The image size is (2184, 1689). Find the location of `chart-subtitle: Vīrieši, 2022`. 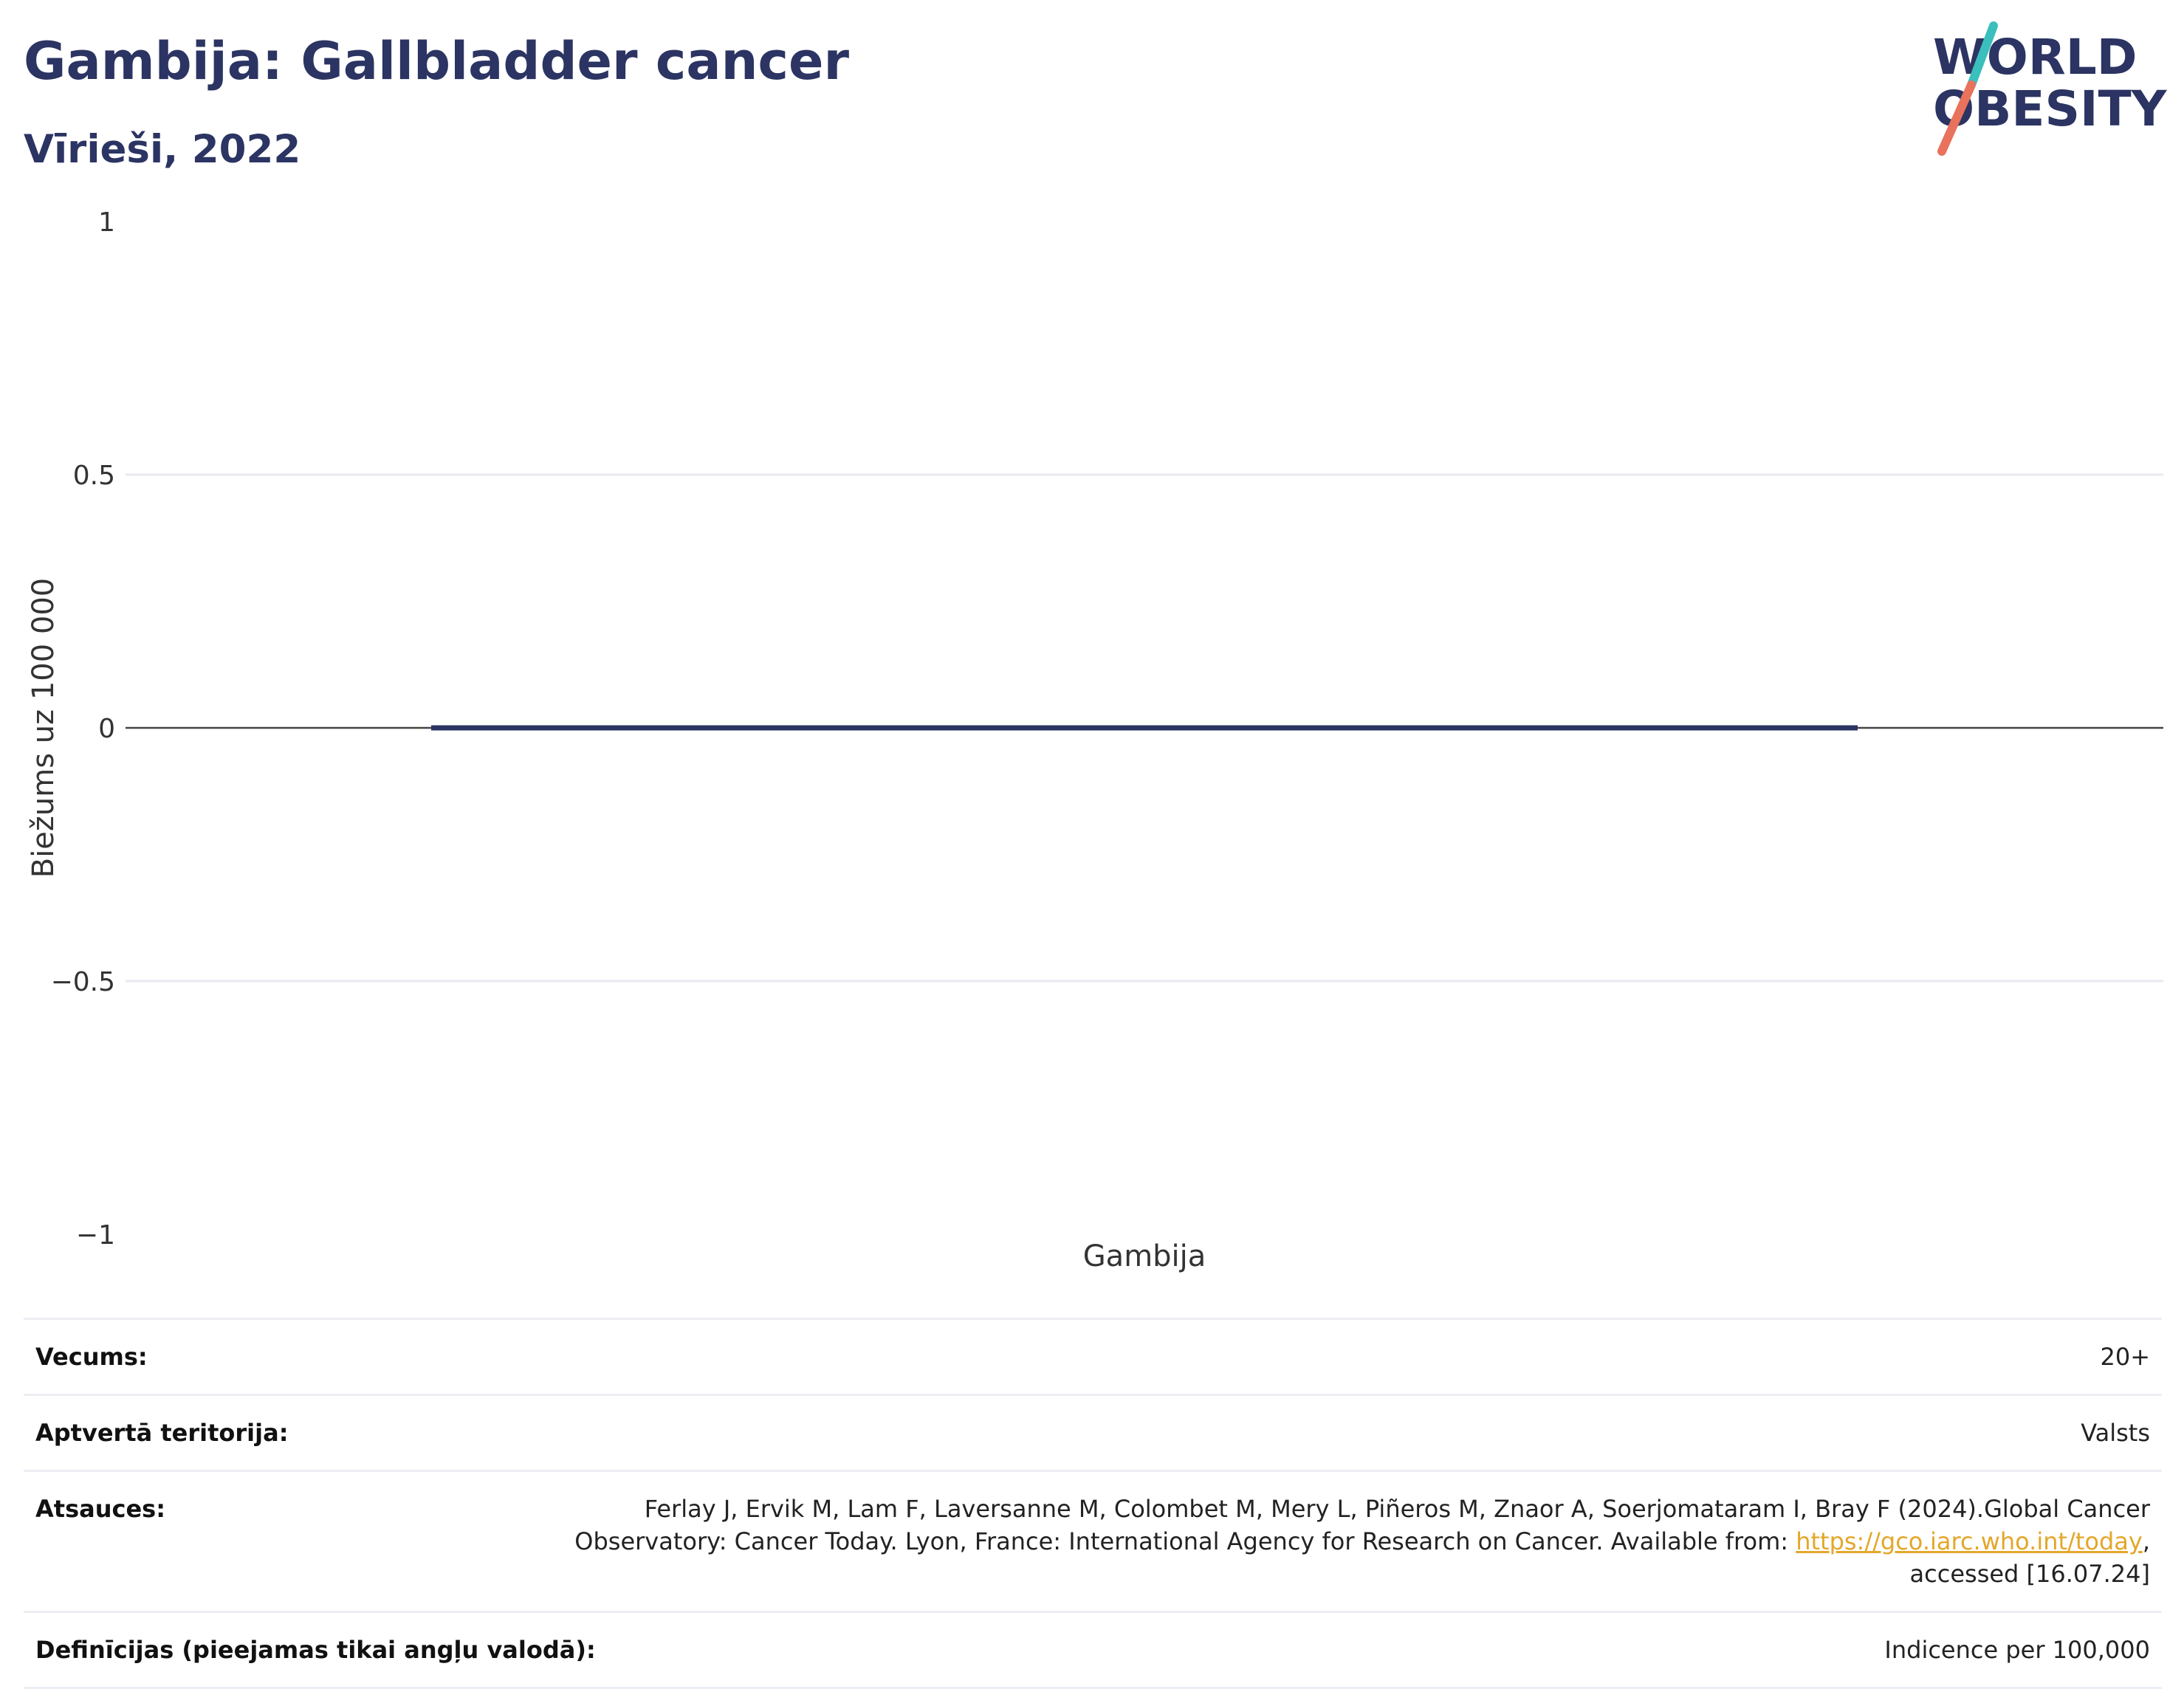

chart-subtitle: Vīrieši, 2022 is located at coordinates (163, 149).